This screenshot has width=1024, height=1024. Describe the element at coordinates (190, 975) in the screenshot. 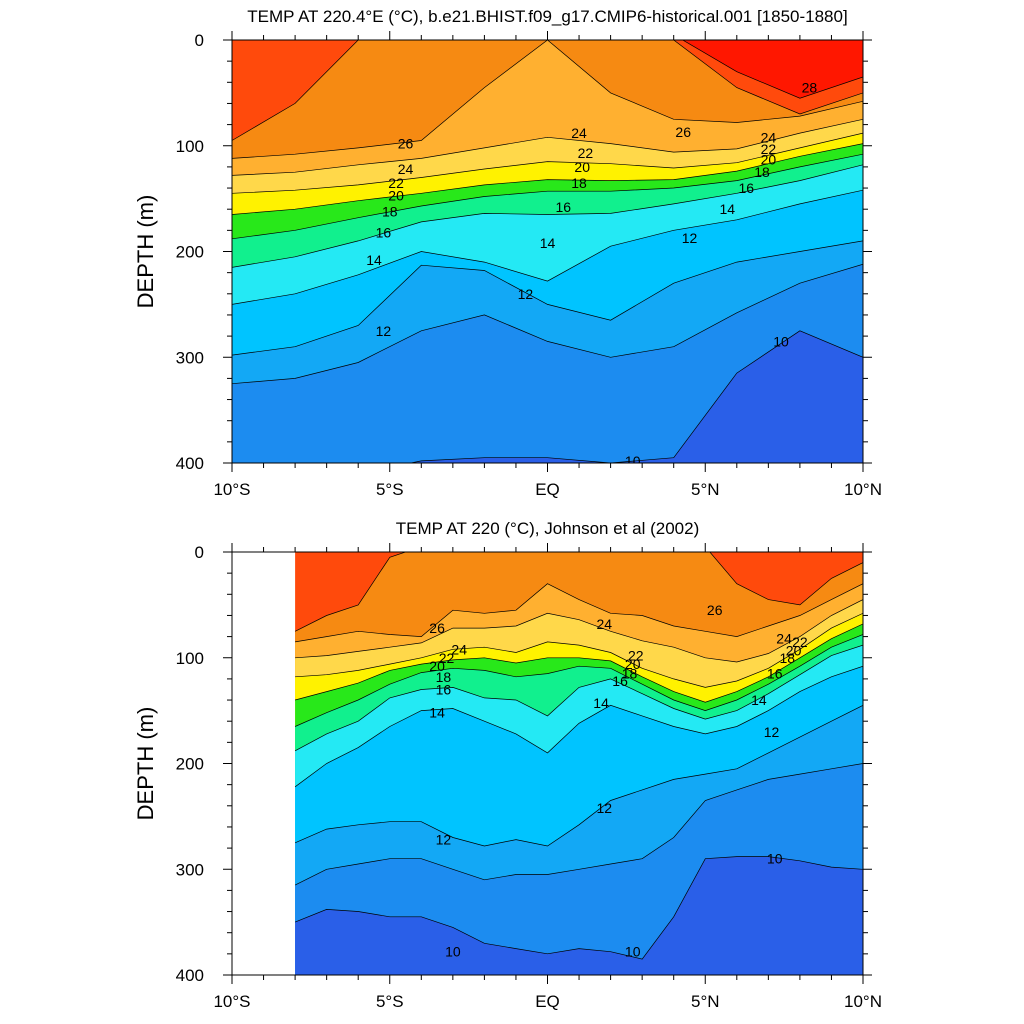

I see `bottom-y-tick-label: 400` at that location.